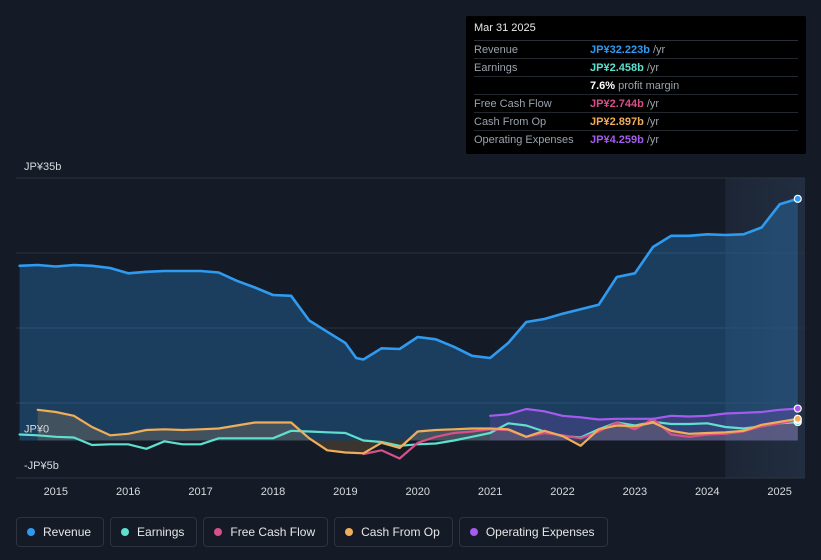 Image resolution: width=821 pixels, height=560 pixels. Describe the element at coordinates (42, 167) in the screenshot. I see `y-tick-label: JP¥35b` at that location.